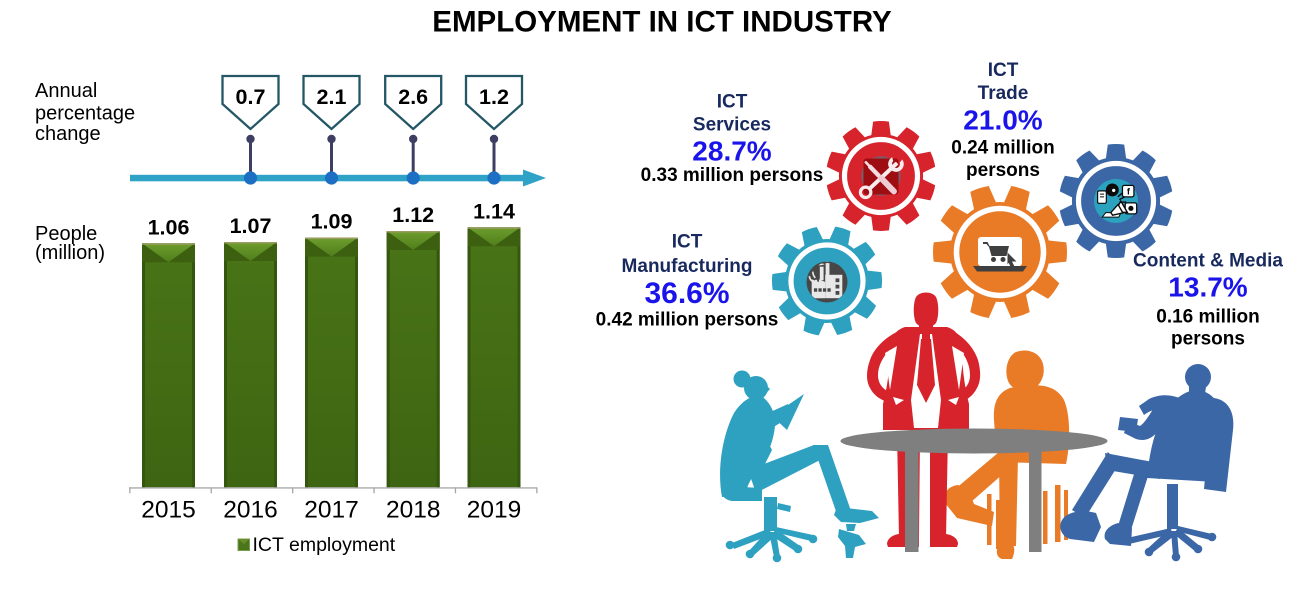  I want to click on svg-text: (million), so click(70, 253).